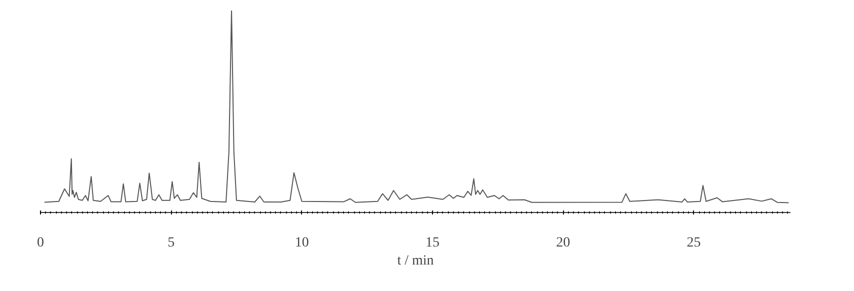  What do you see at coordinates (171, 243) in the screenshot?
I see `x-tick-label: 5` at bounding box center [171, 243].